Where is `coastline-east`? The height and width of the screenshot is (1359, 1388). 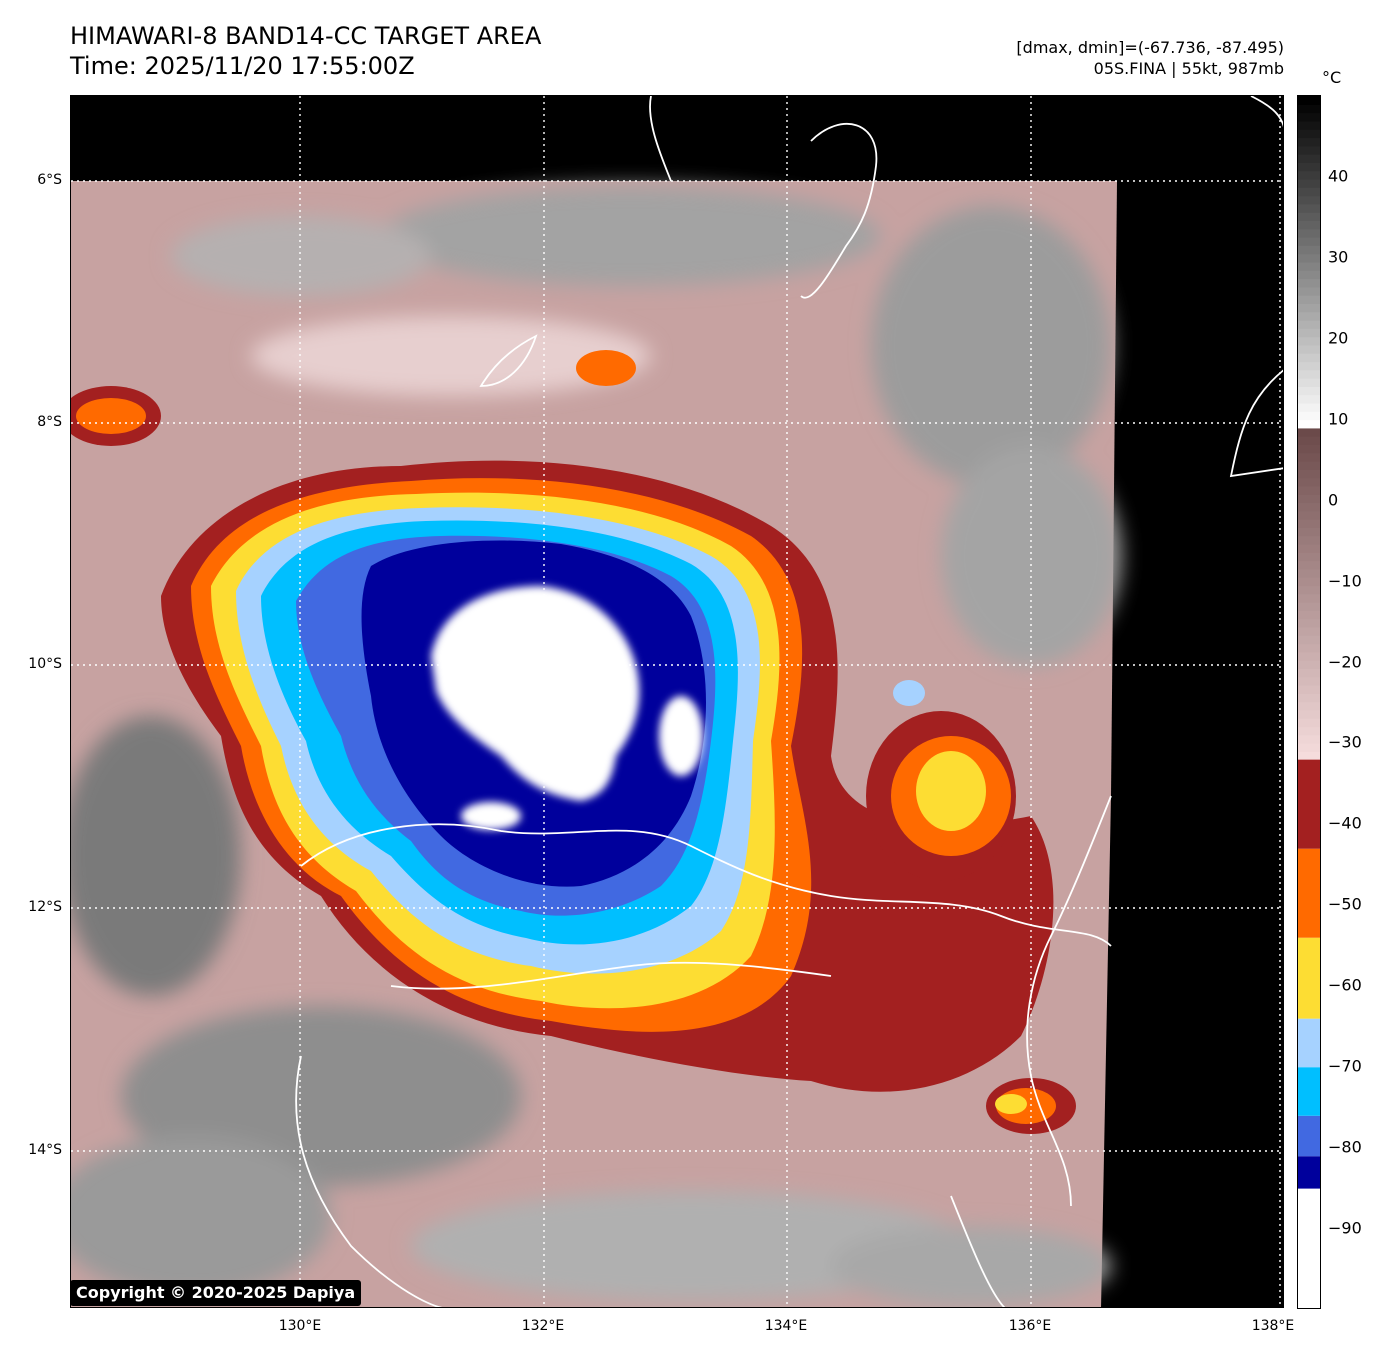
coastline-east is located at coordinates (1256, 423).